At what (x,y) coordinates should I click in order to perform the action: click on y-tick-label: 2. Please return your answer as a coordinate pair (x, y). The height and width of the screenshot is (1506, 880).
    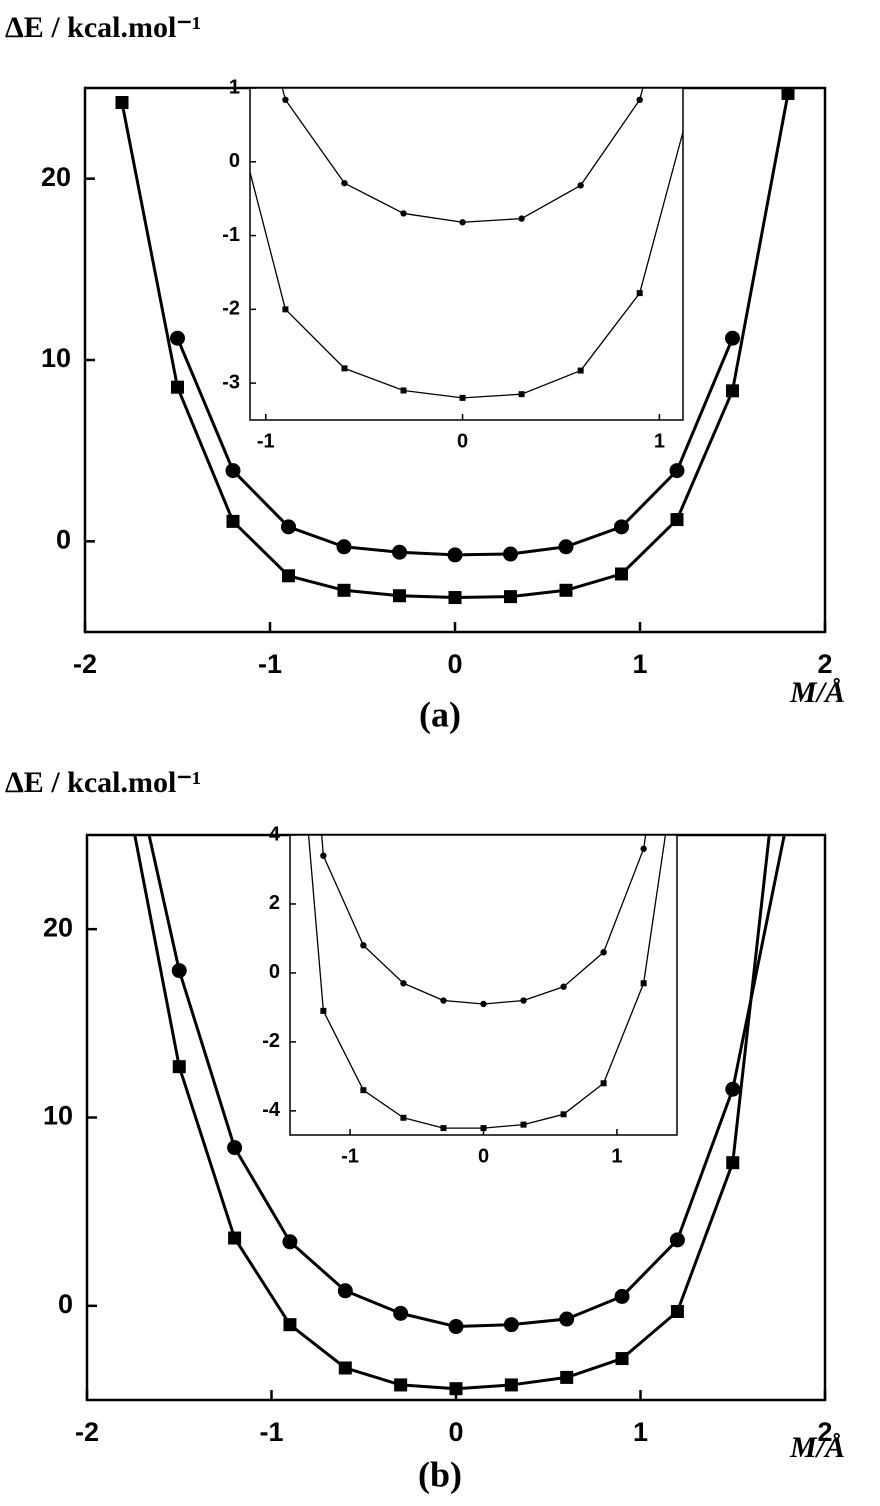
    Looking at the image, I should click on (274, 903).